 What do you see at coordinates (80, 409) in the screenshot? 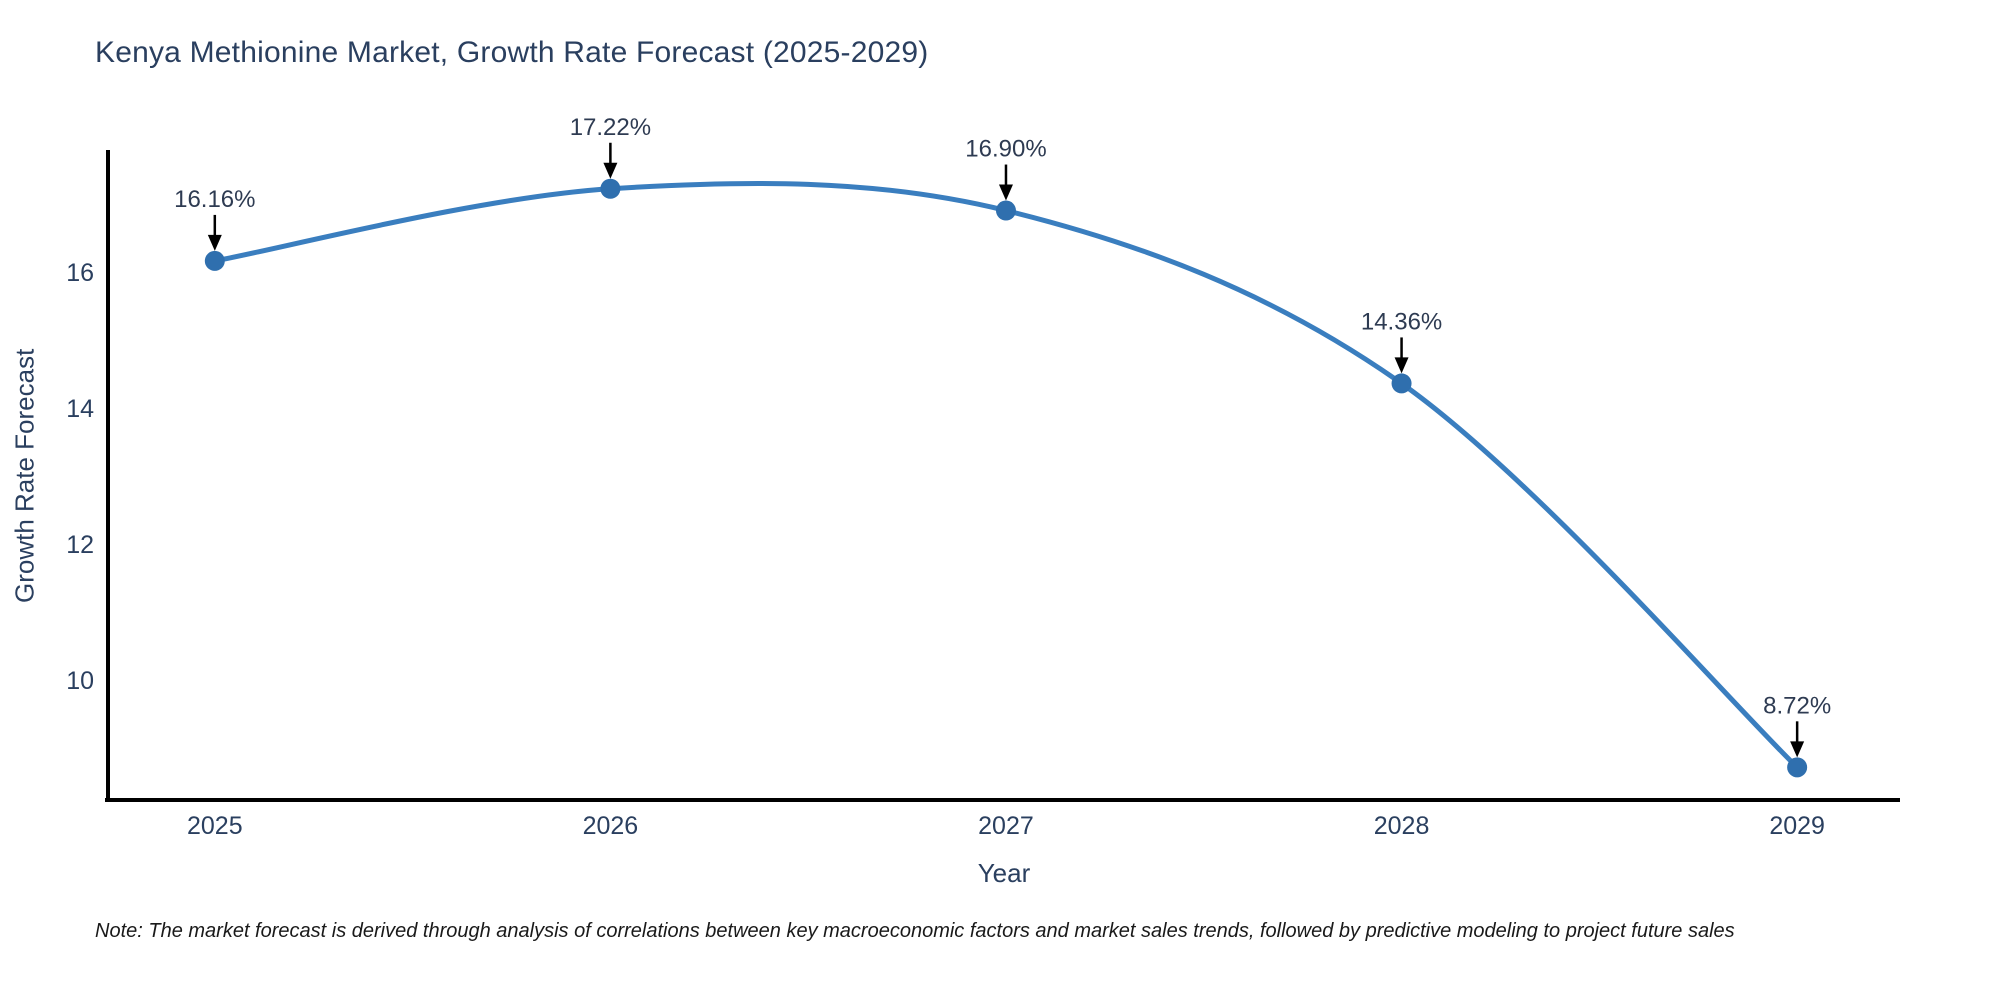
I see `y-tick-label: 14` at bounding box center [80, 409].